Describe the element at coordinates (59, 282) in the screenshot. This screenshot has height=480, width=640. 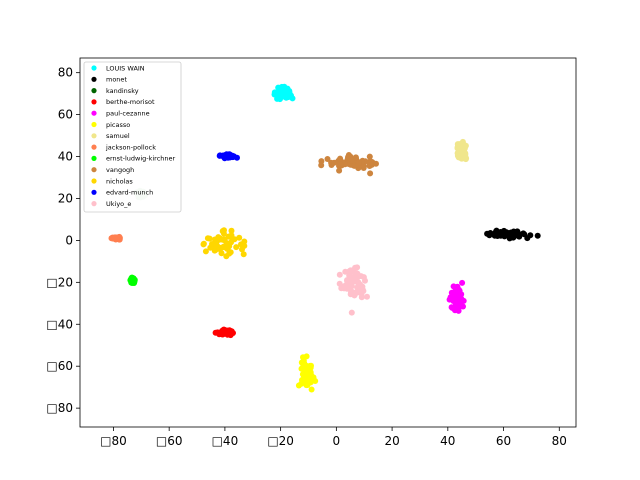
I see `y-tick-label: □20` at that location.